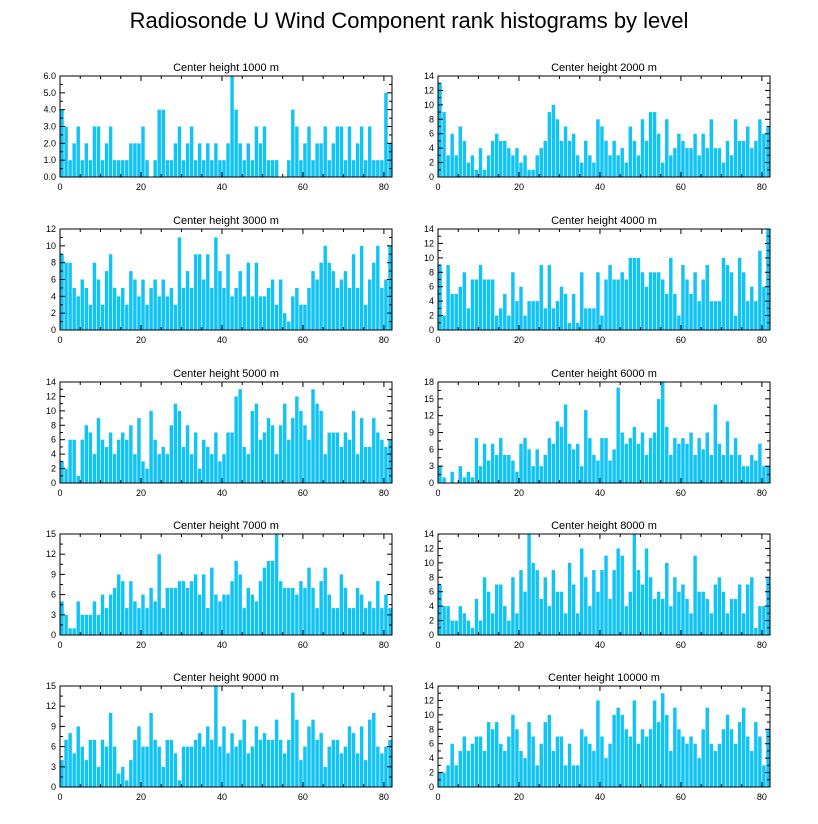 The height and width of the screenshot is (824, 818). I want to click on x-tick-label: 0, so click(437, 187).